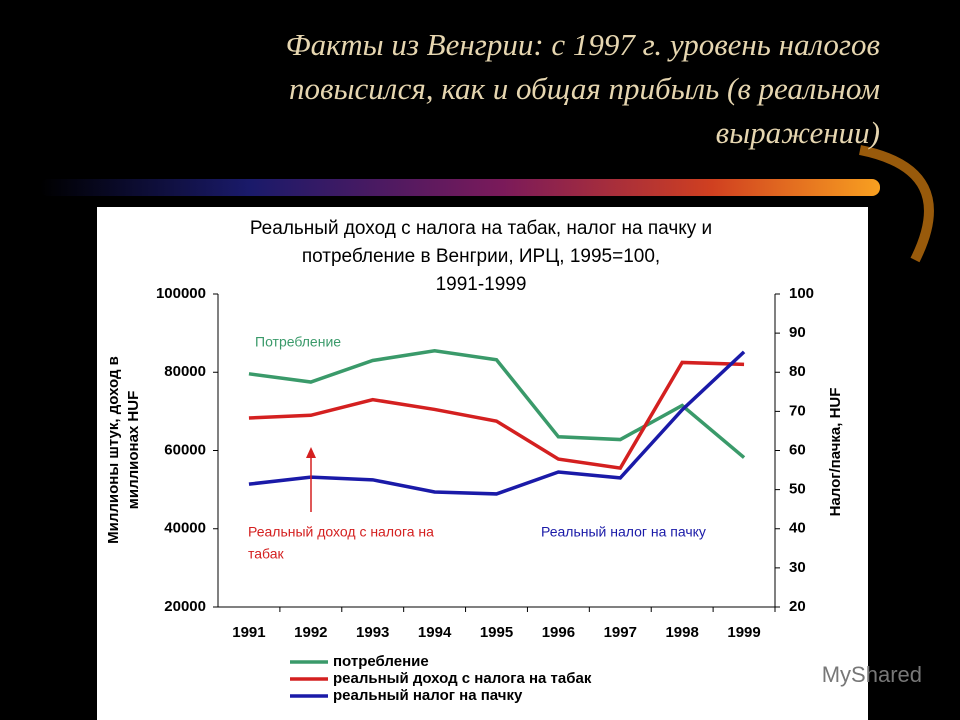 Image resolution: width=960 pixels, height=720 pixels. What do you see at coordinates (248, 632) in the screenshot?
I see `x-tick-label: 1991` at bounding box center [248, 632].